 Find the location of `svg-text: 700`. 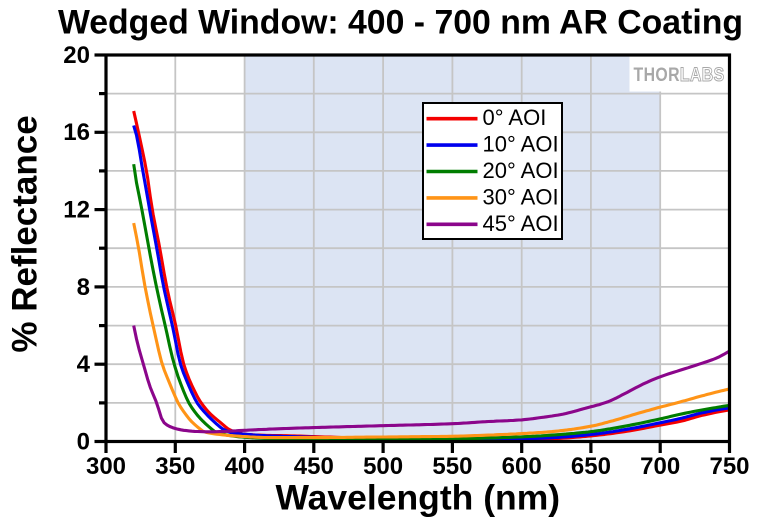

svg-text: 700 is located at coordinates (660, 466).